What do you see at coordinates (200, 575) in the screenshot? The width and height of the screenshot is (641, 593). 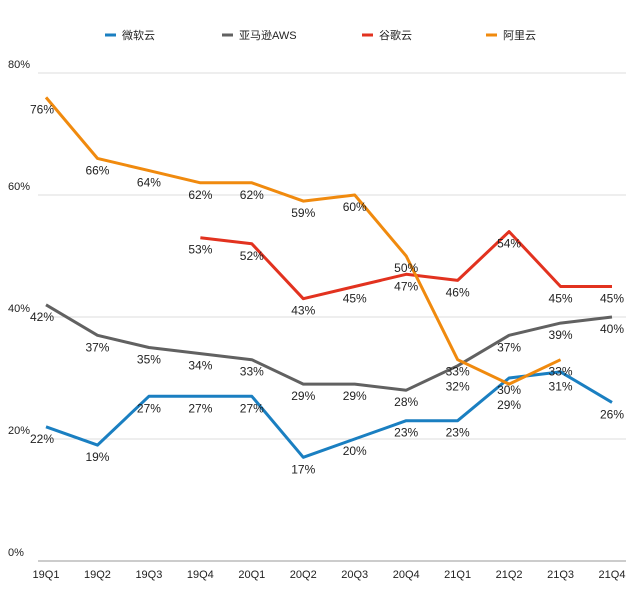 I see `x-tick-label: 19Q4` at bounding box center [200, 575].